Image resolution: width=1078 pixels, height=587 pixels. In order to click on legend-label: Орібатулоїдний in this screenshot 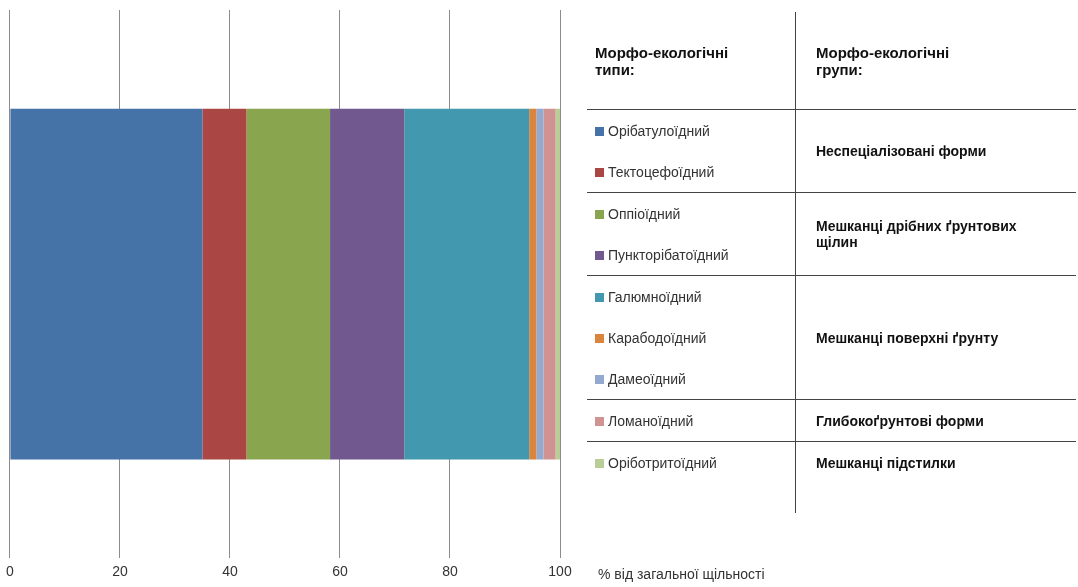, I will do `click(691, 130)`.